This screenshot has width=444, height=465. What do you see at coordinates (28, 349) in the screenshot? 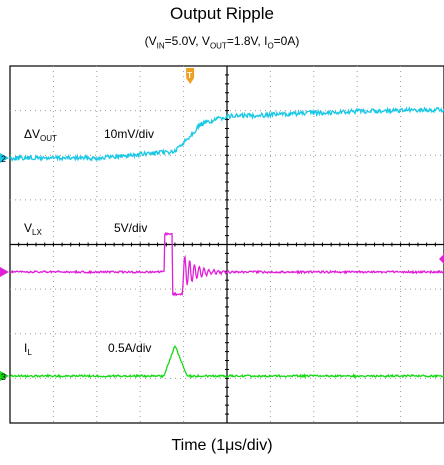
I see `series-label: IL` at bounding box center [28, 349].